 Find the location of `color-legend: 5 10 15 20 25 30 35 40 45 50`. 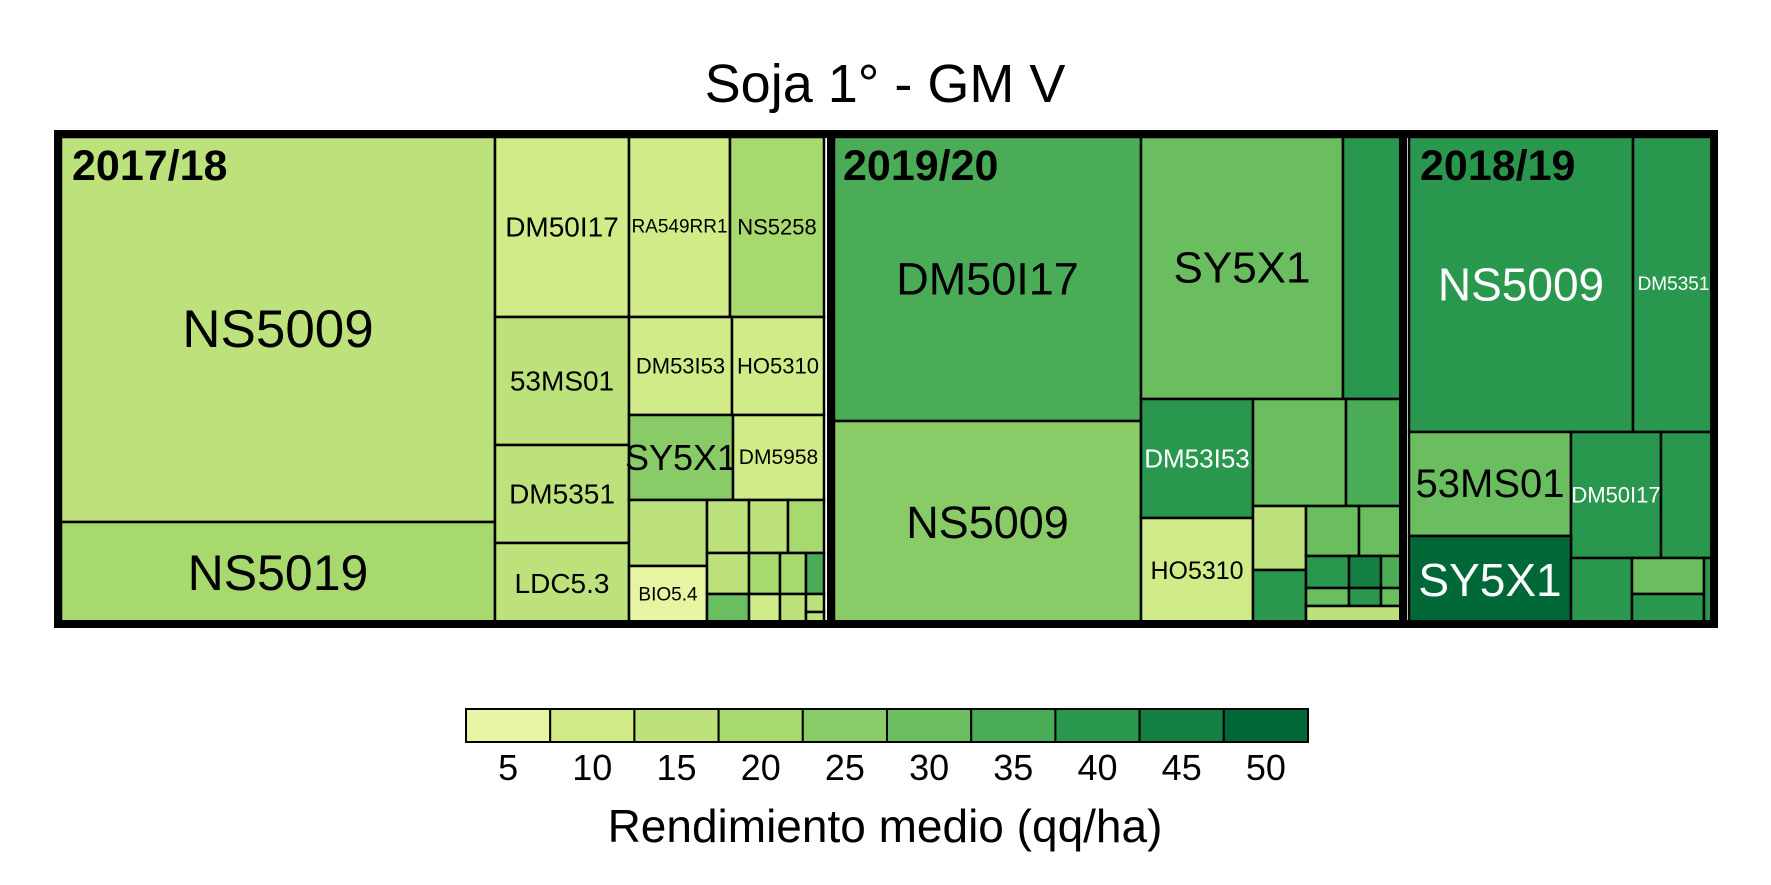

color-legend: 5 10 15 20 25 30 35 40 45 50 is located at coordinates (887, 748).